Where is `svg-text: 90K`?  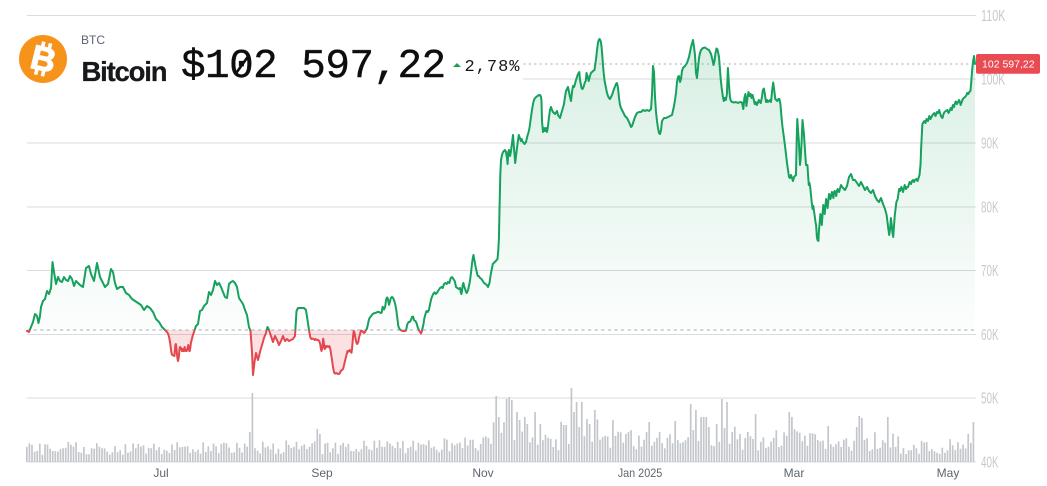 svg-text: 90K is located at coordinates (990, 144).